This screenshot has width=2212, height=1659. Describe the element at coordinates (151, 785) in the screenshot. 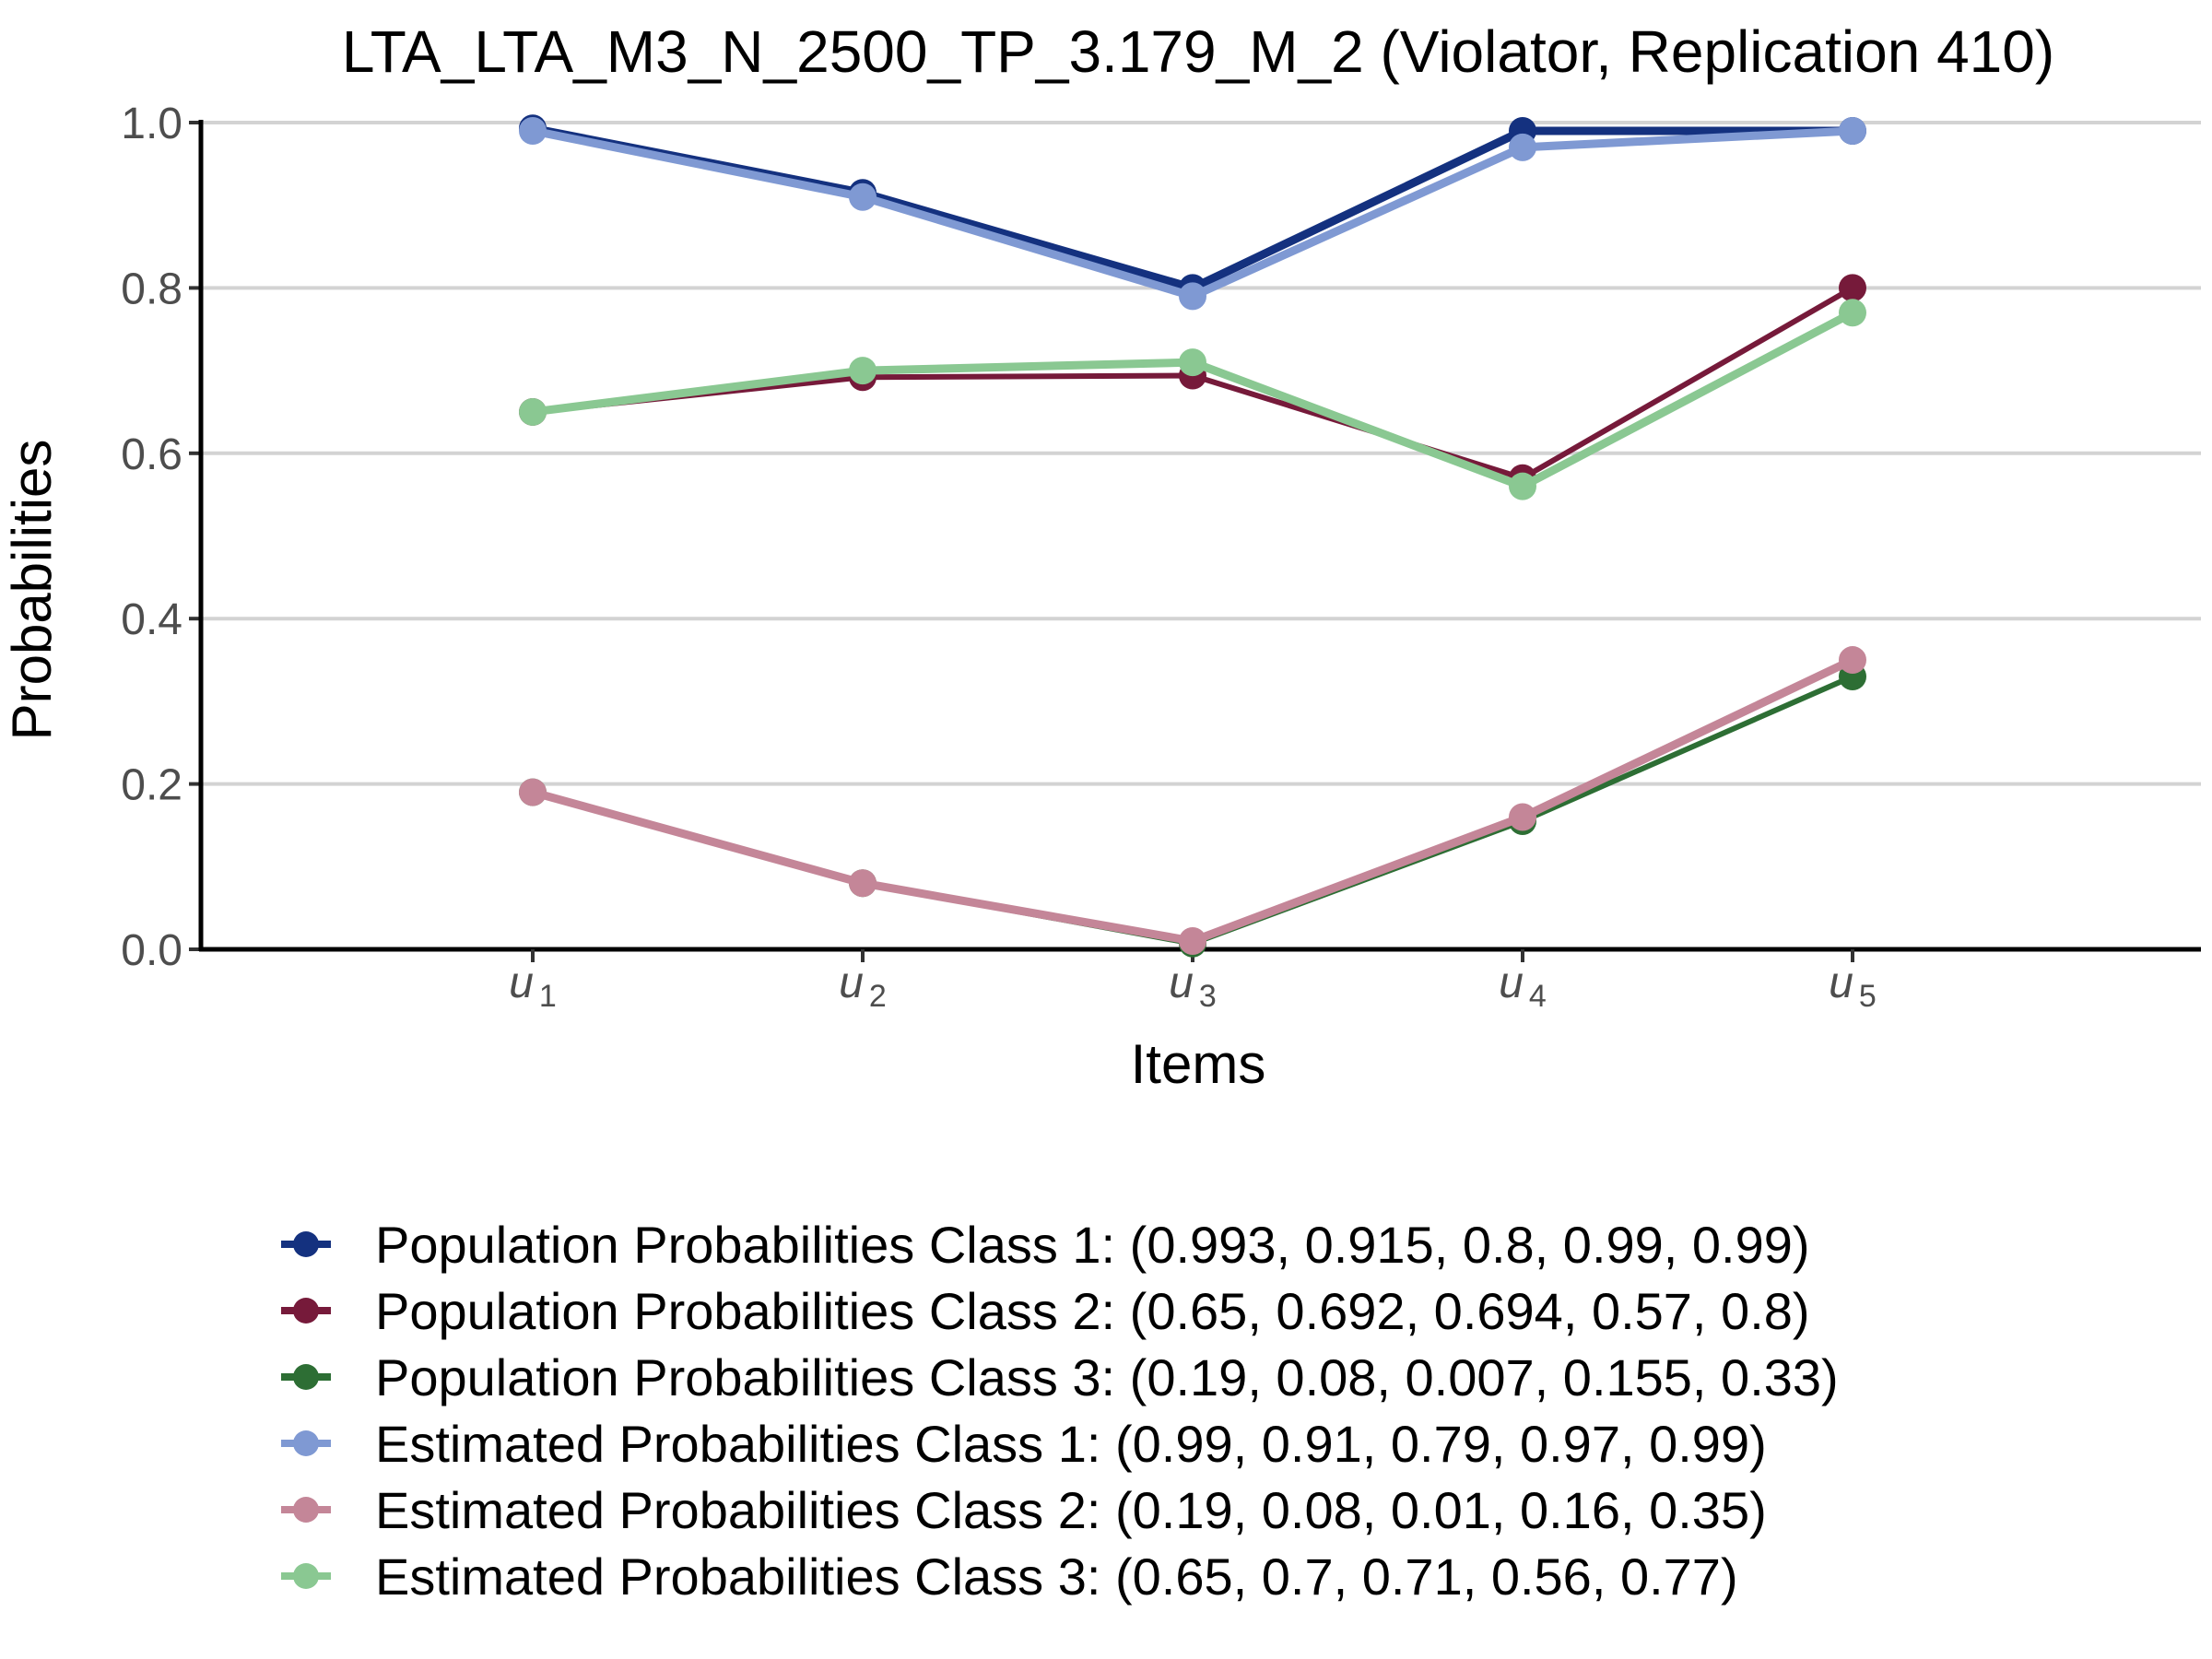

I see `y-tick-label-1: 0.2` at that location.